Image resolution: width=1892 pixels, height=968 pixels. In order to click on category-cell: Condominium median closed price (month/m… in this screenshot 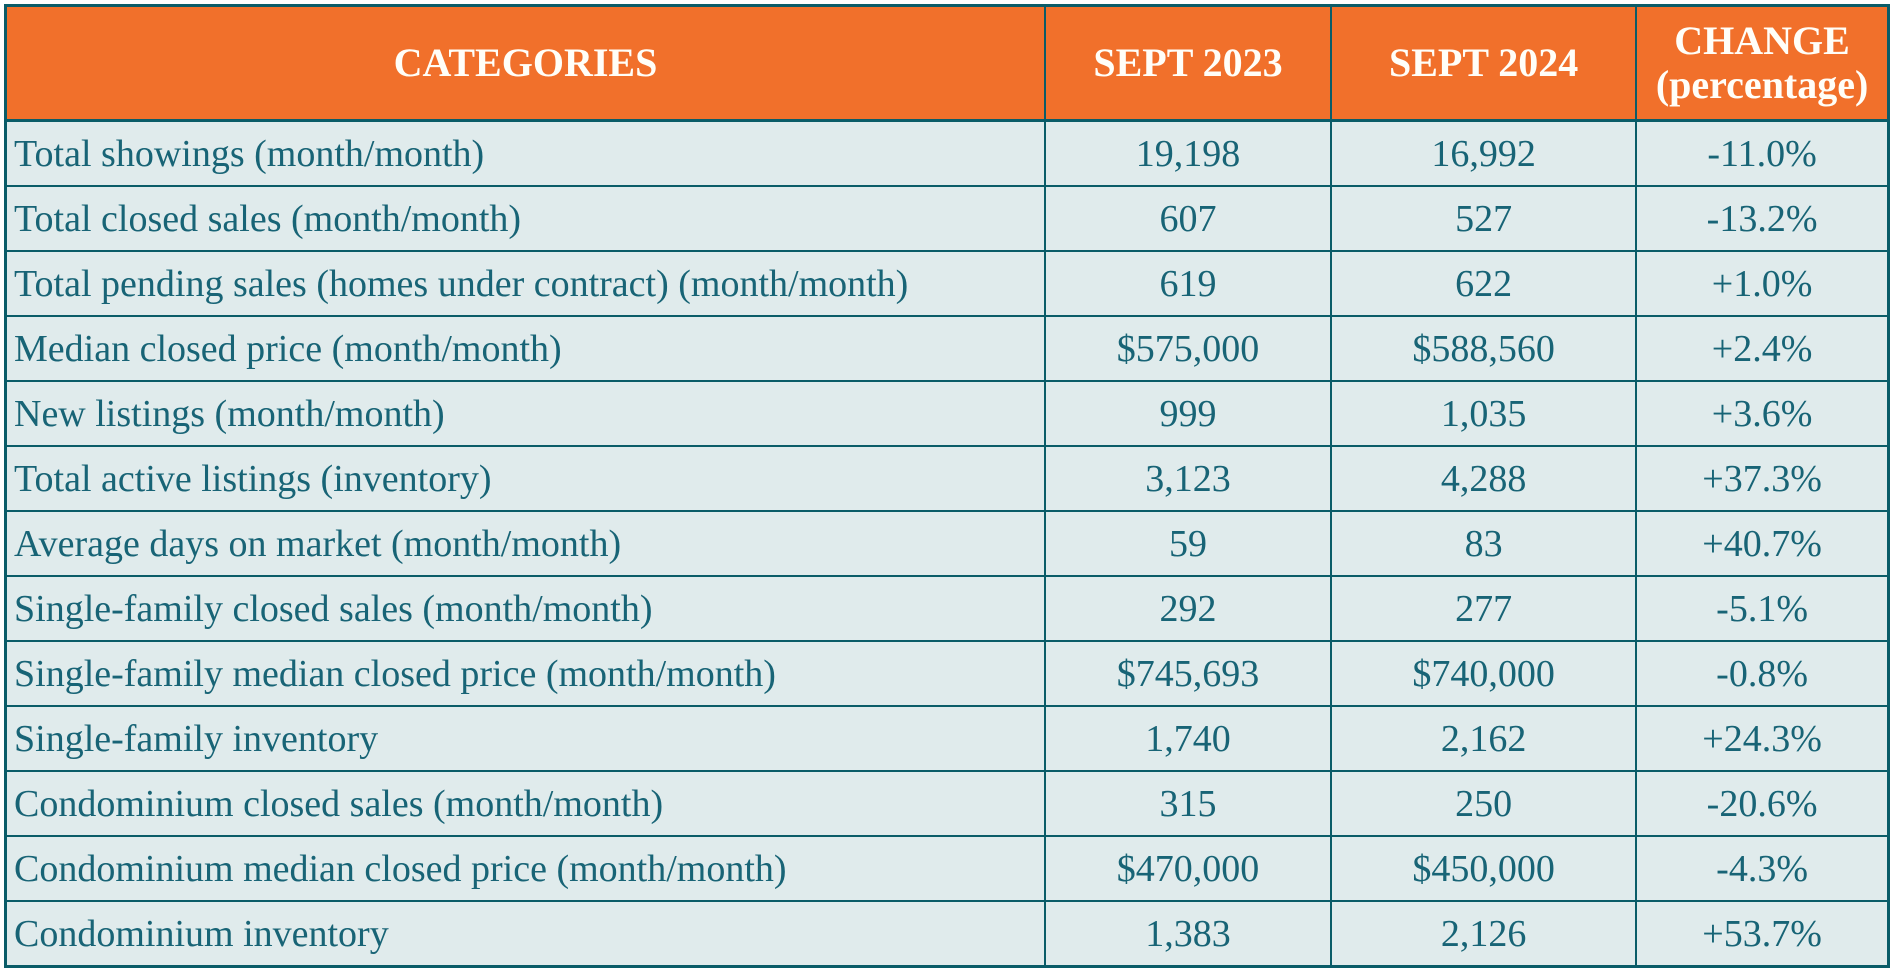, I will do `click(525, 868)`.